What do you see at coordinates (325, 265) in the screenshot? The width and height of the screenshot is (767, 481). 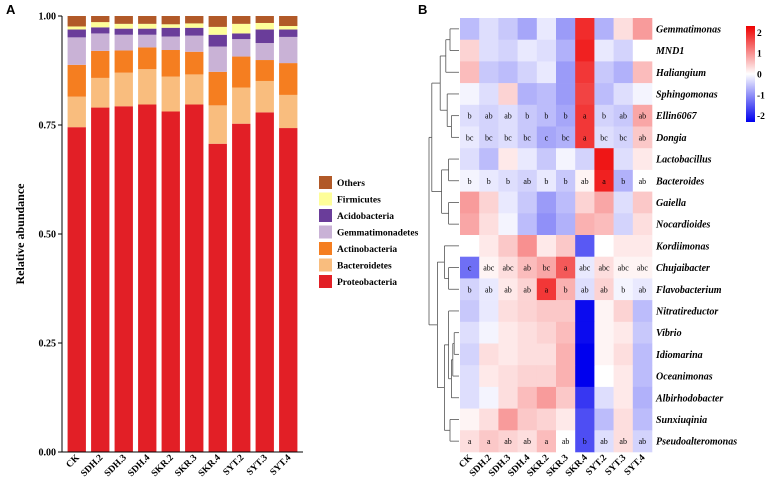 I see `legend-swatch` at bounding box center [325, 265].